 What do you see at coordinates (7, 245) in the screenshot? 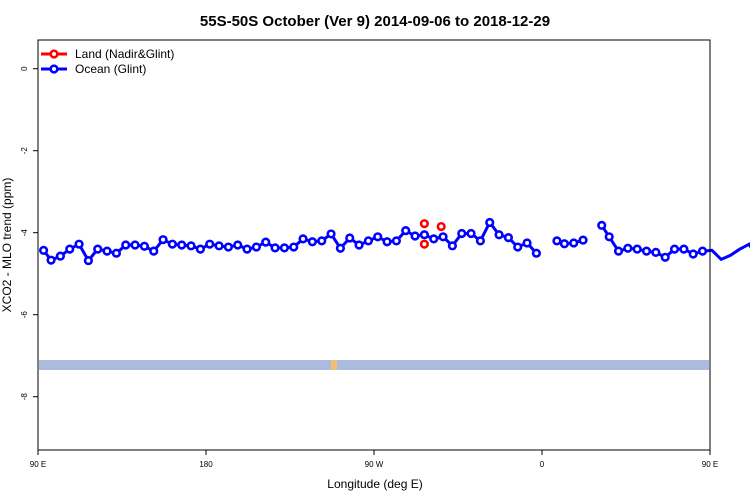
I see `y-axis-label: XCO2 - MLO trend (ppm)` at bounding box center [7, 245].